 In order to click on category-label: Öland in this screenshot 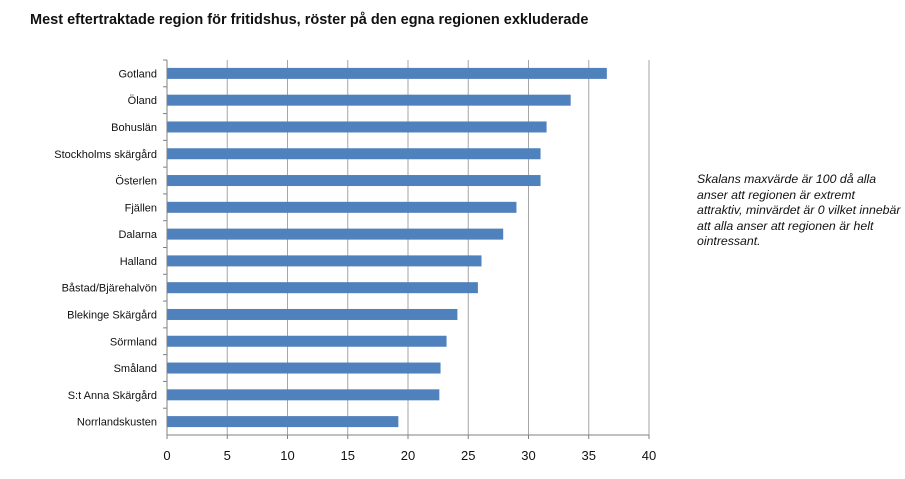, I will do `click(142, 101)`.